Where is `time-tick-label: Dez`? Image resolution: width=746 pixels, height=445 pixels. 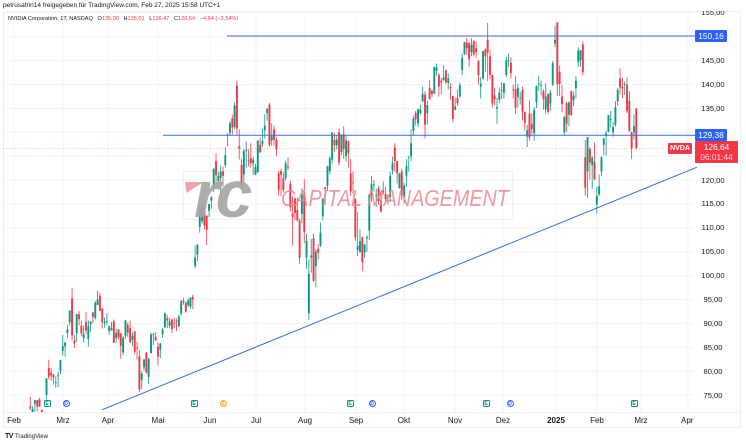 time-tick-label: Dez is located at coordinates (503, 420).